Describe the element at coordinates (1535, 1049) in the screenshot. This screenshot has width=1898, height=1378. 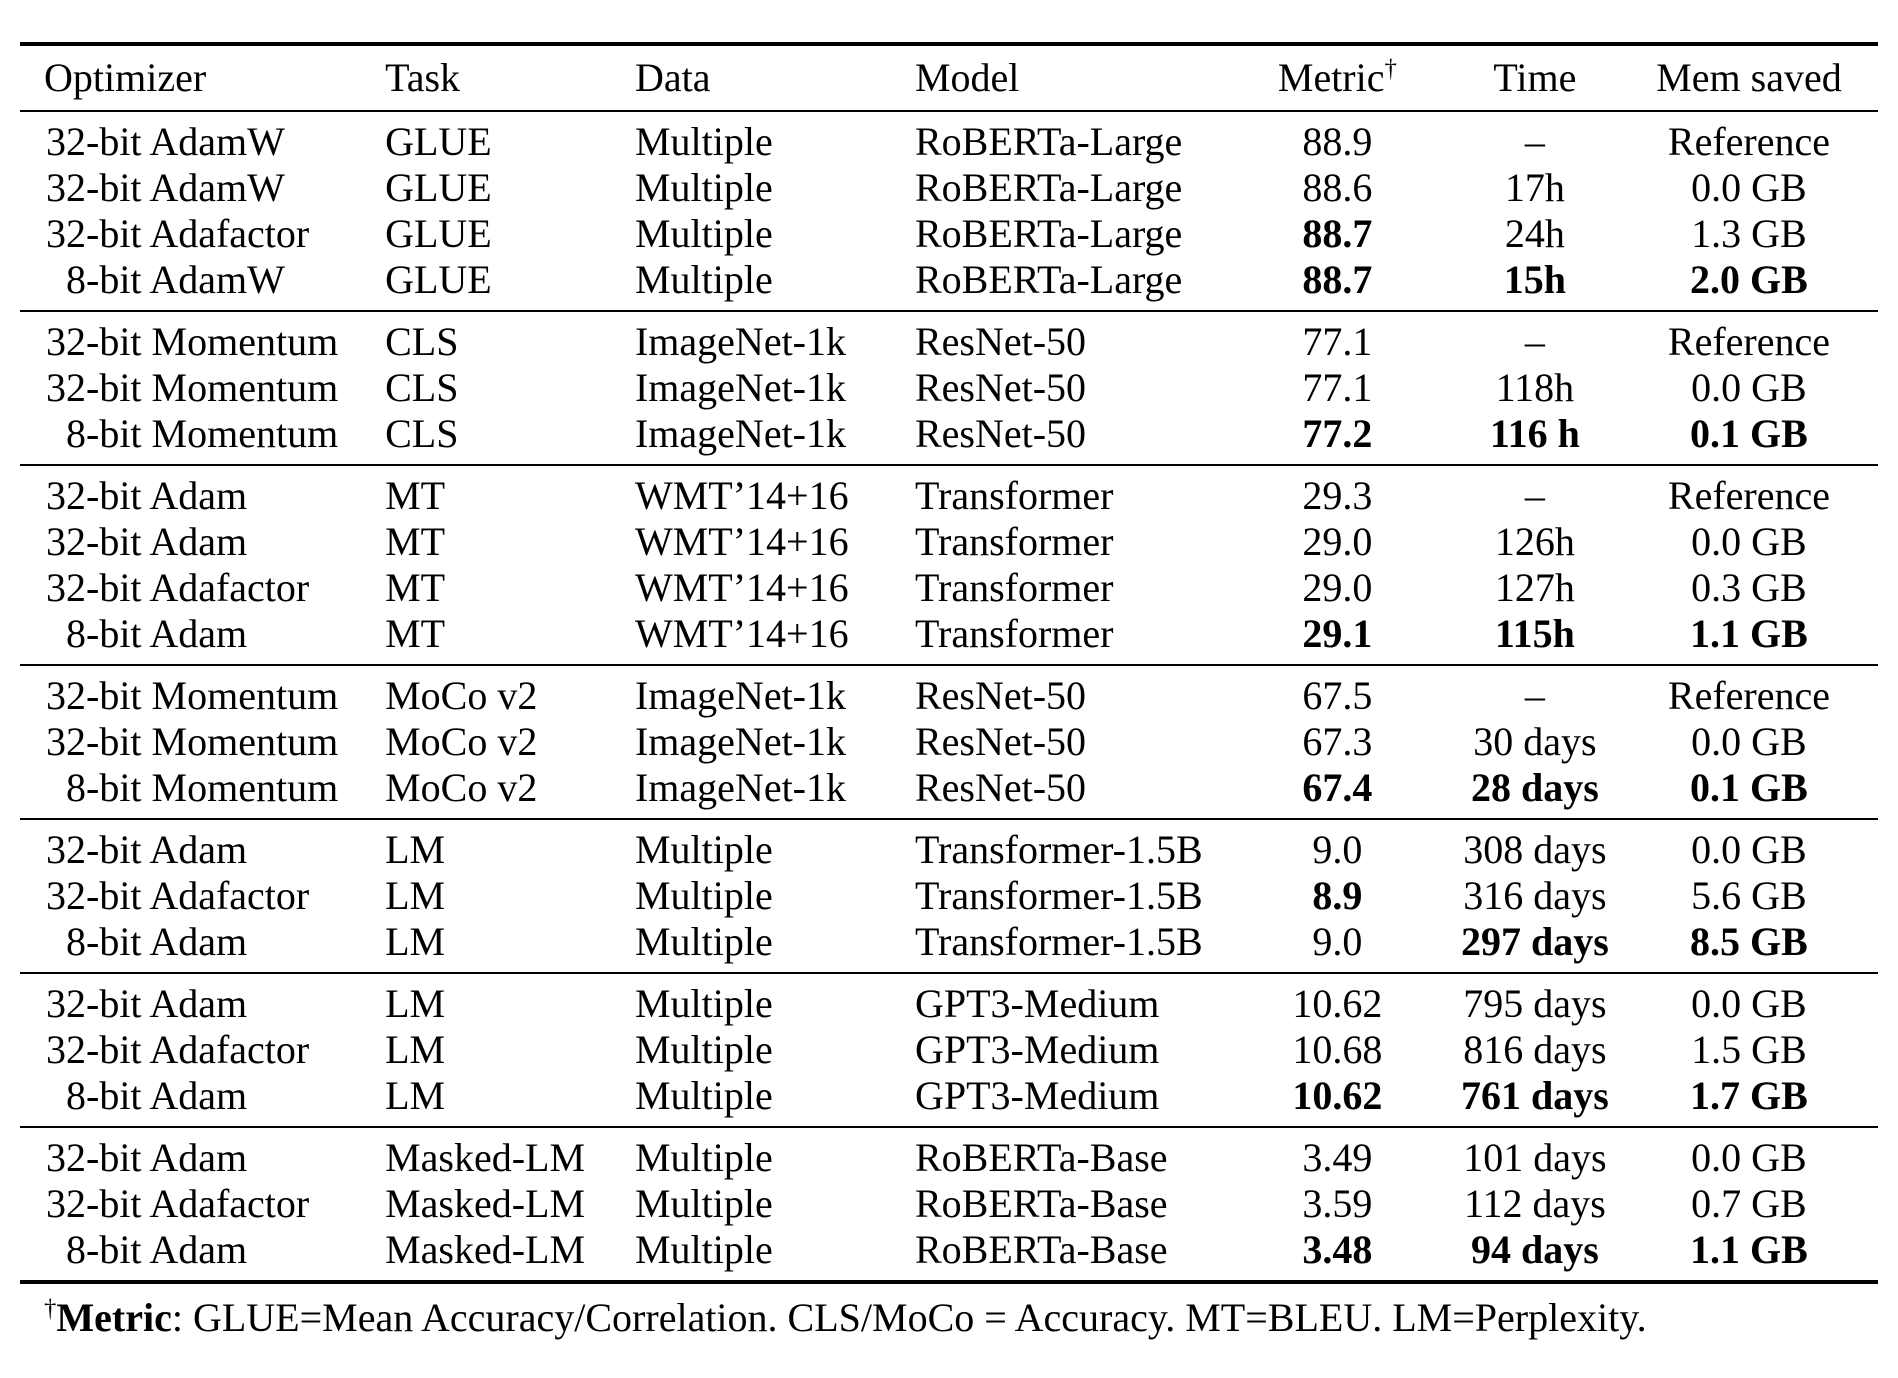
I see `time-cell: 816 days` at that location.